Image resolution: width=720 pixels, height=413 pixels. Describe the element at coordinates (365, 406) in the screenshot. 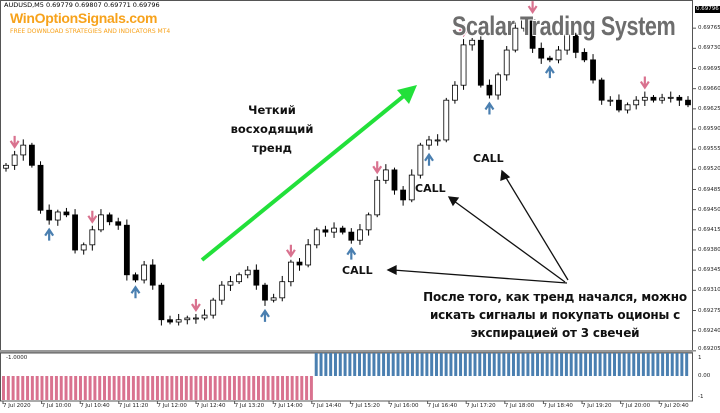

I see `time-tick-label: 7 Jul 15:20` at that location.